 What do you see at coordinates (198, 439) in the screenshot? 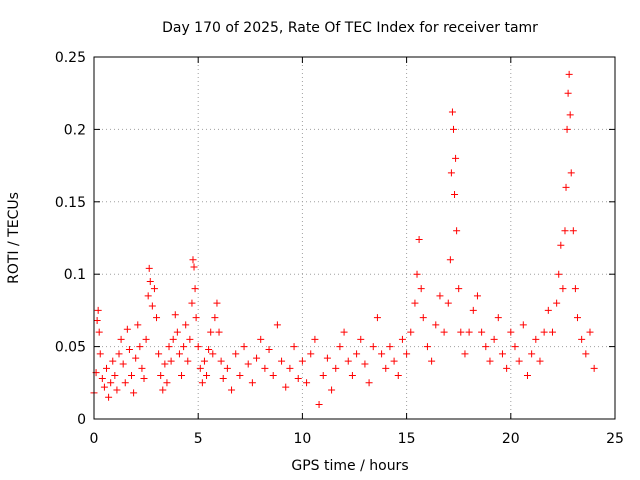
I see `x-tick-label: 5` at bounding box center [198, 439].